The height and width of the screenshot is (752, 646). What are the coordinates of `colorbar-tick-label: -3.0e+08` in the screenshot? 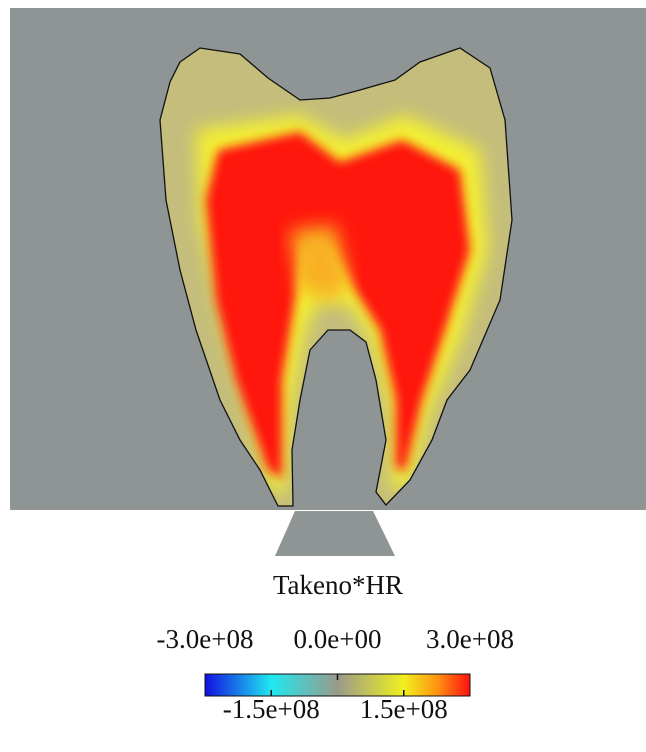 It's located at (205, 639).